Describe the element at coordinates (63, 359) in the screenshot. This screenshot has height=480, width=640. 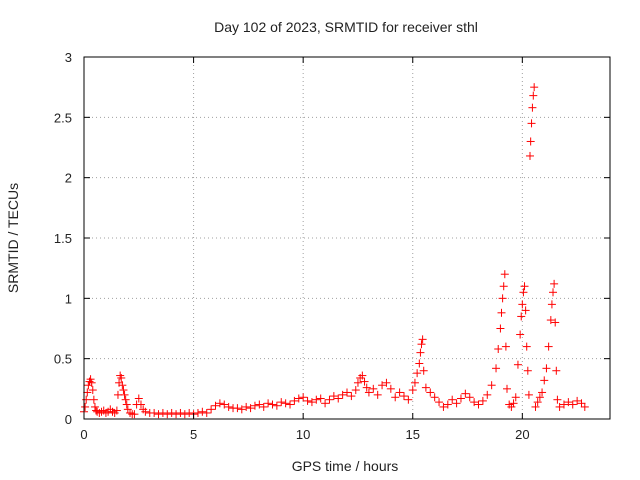
I see `y-tick-label: 0.5` at that location.